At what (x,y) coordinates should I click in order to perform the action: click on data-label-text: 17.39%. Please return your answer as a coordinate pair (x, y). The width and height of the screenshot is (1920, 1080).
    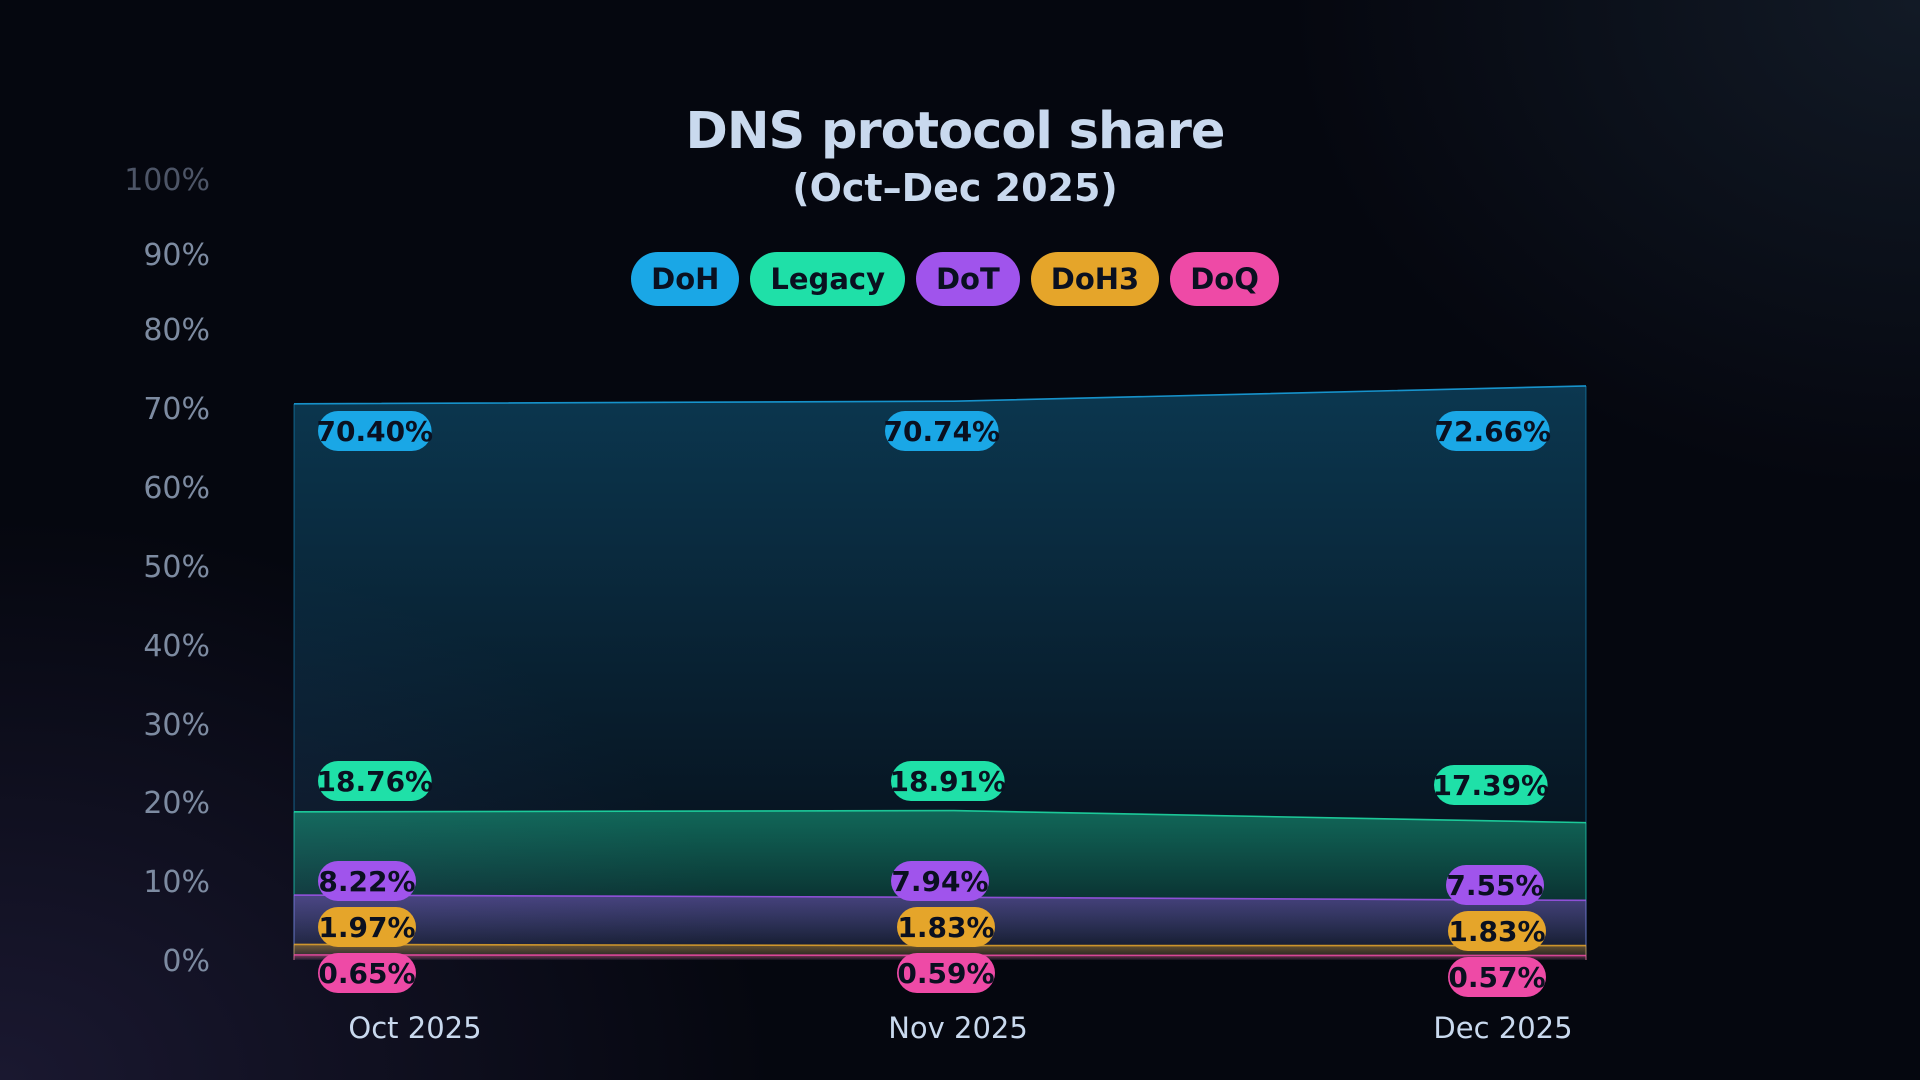
    Looking at the image, I should click on (1490, 785).